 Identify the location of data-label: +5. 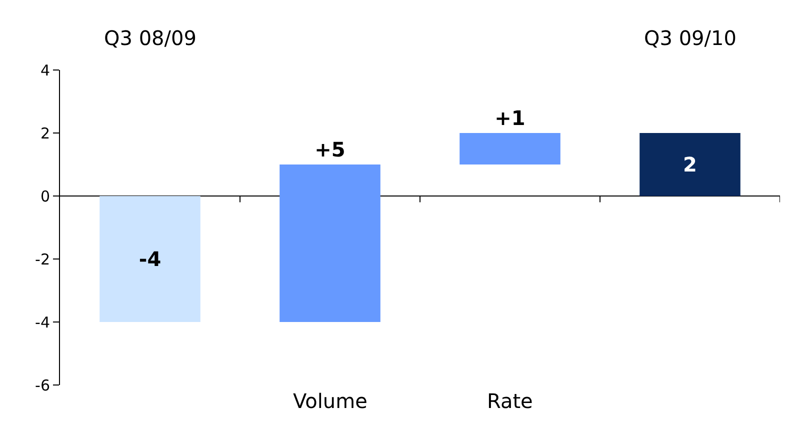
(330, 150).